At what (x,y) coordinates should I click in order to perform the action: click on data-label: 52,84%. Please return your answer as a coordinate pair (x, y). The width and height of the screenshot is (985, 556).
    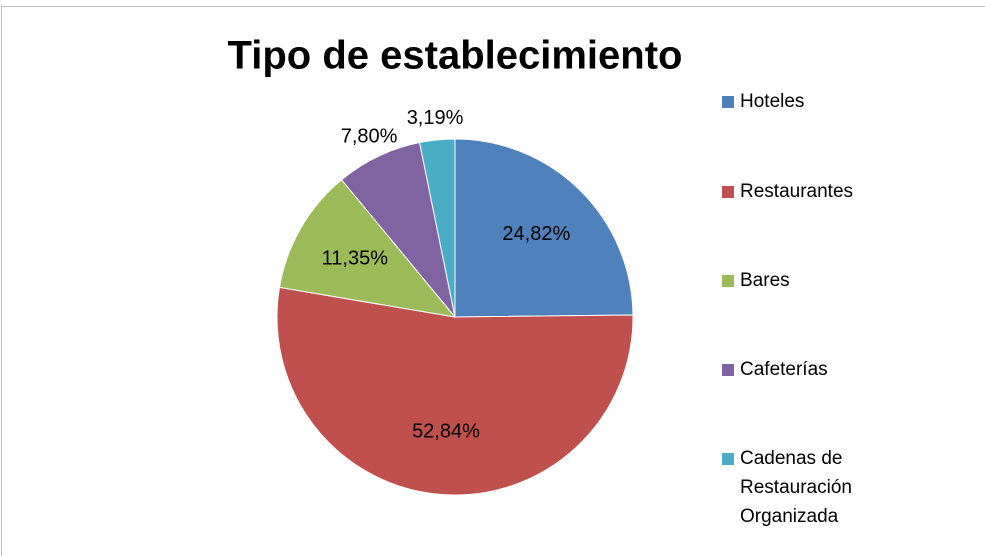
    Looking at the image, I should click on (446, 432).